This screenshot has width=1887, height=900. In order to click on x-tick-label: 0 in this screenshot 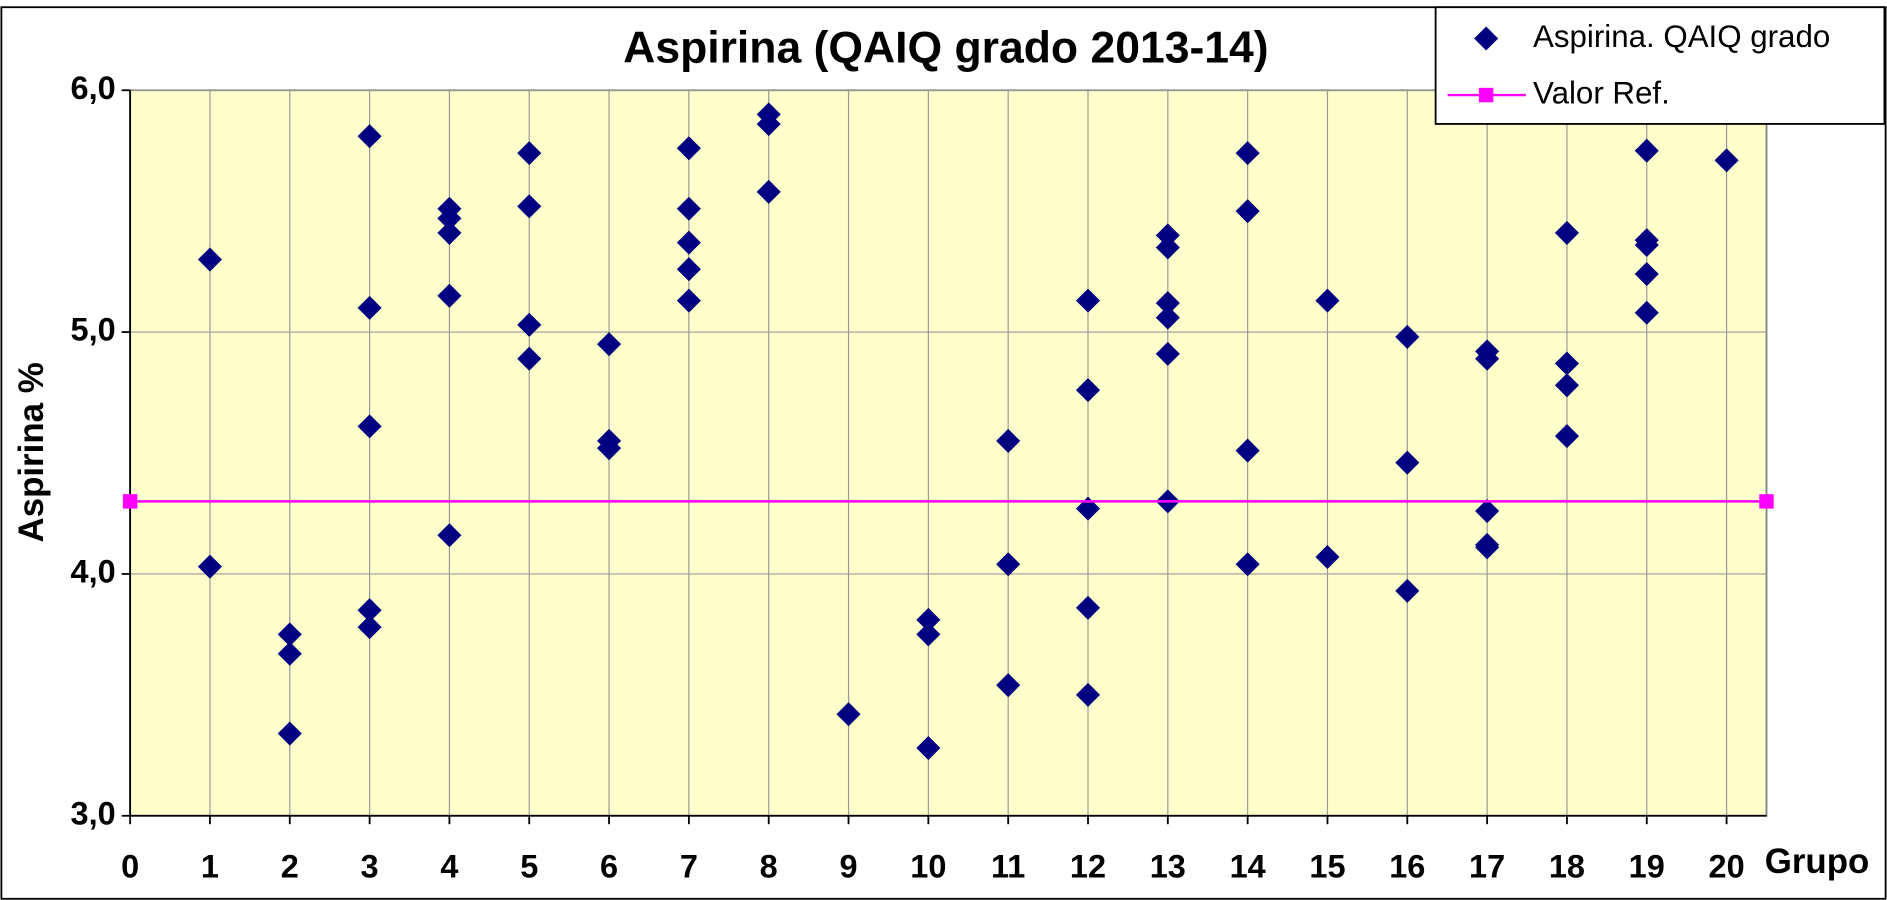, I will do `click(130, 866)`.